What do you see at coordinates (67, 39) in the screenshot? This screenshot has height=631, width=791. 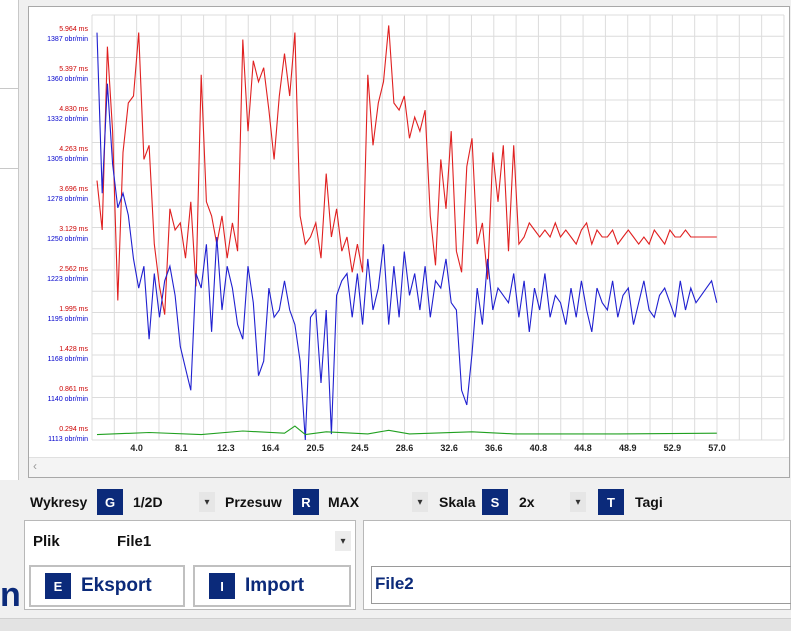 I see `y-tick-label-rpm: 1387 obr/min` at bounding box center [67, 39].